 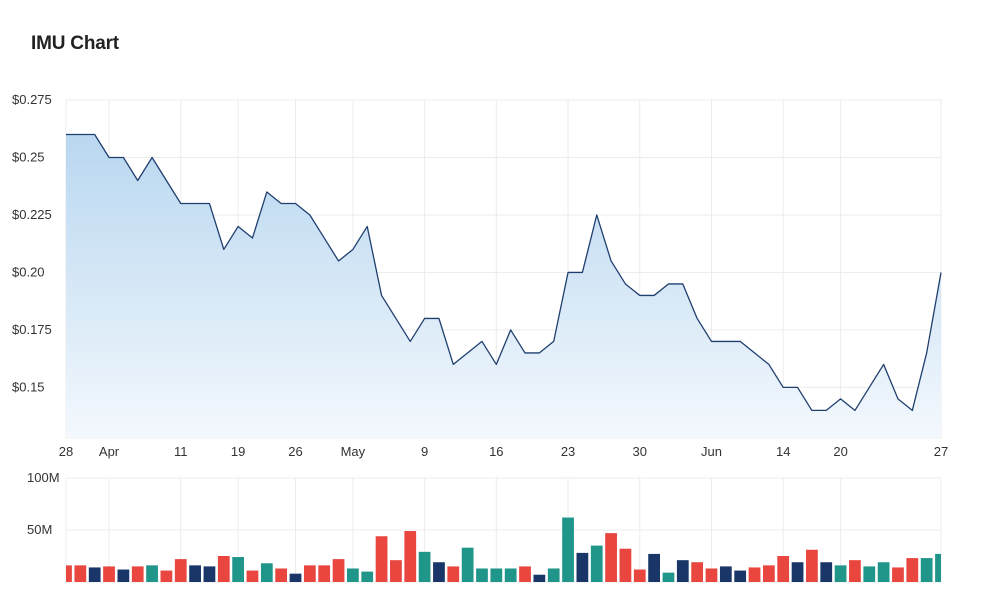 I want to click on x-tick-label: Apr, so click(x=109, y=451).